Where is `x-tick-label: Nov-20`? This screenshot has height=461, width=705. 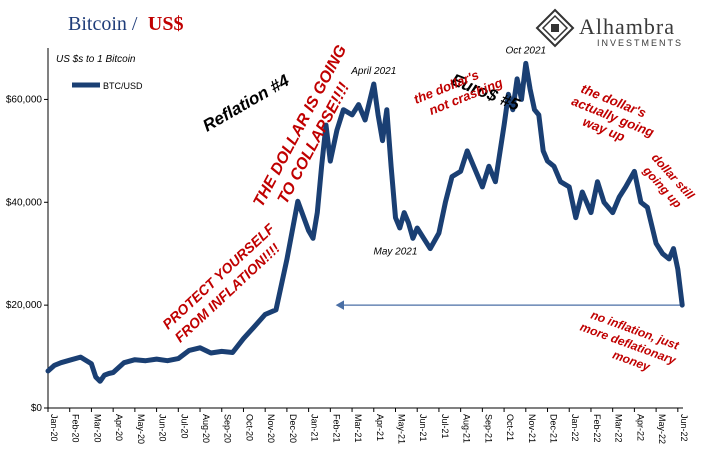 x-tick-label: Nov-20 is located at coordinates (271, 428).